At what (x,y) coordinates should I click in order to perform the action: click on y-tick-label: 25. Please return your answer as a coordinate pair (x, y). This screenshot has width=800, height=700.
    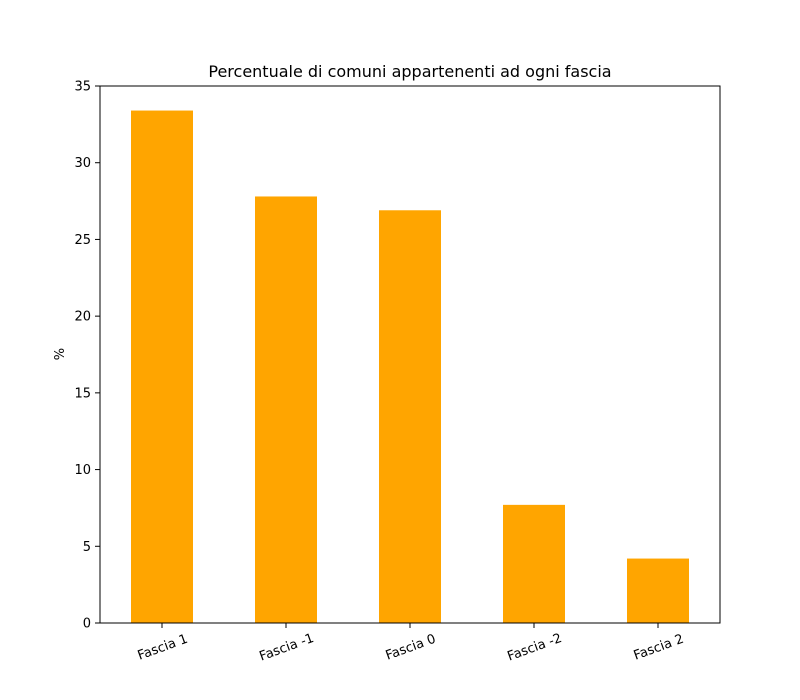
    Looking at the image, I should click on (82, 240).